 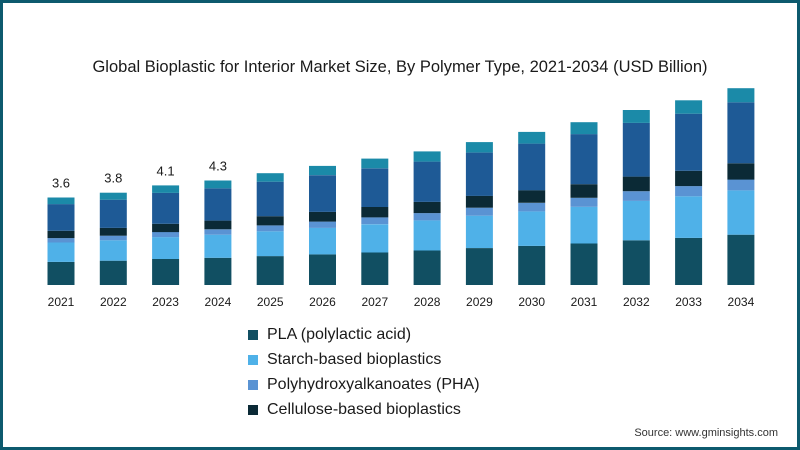 What do you see at coordinates (375, 221) in the screenshot?
I see `bar-segment-2027-s2` at bounding box center [375, 221].